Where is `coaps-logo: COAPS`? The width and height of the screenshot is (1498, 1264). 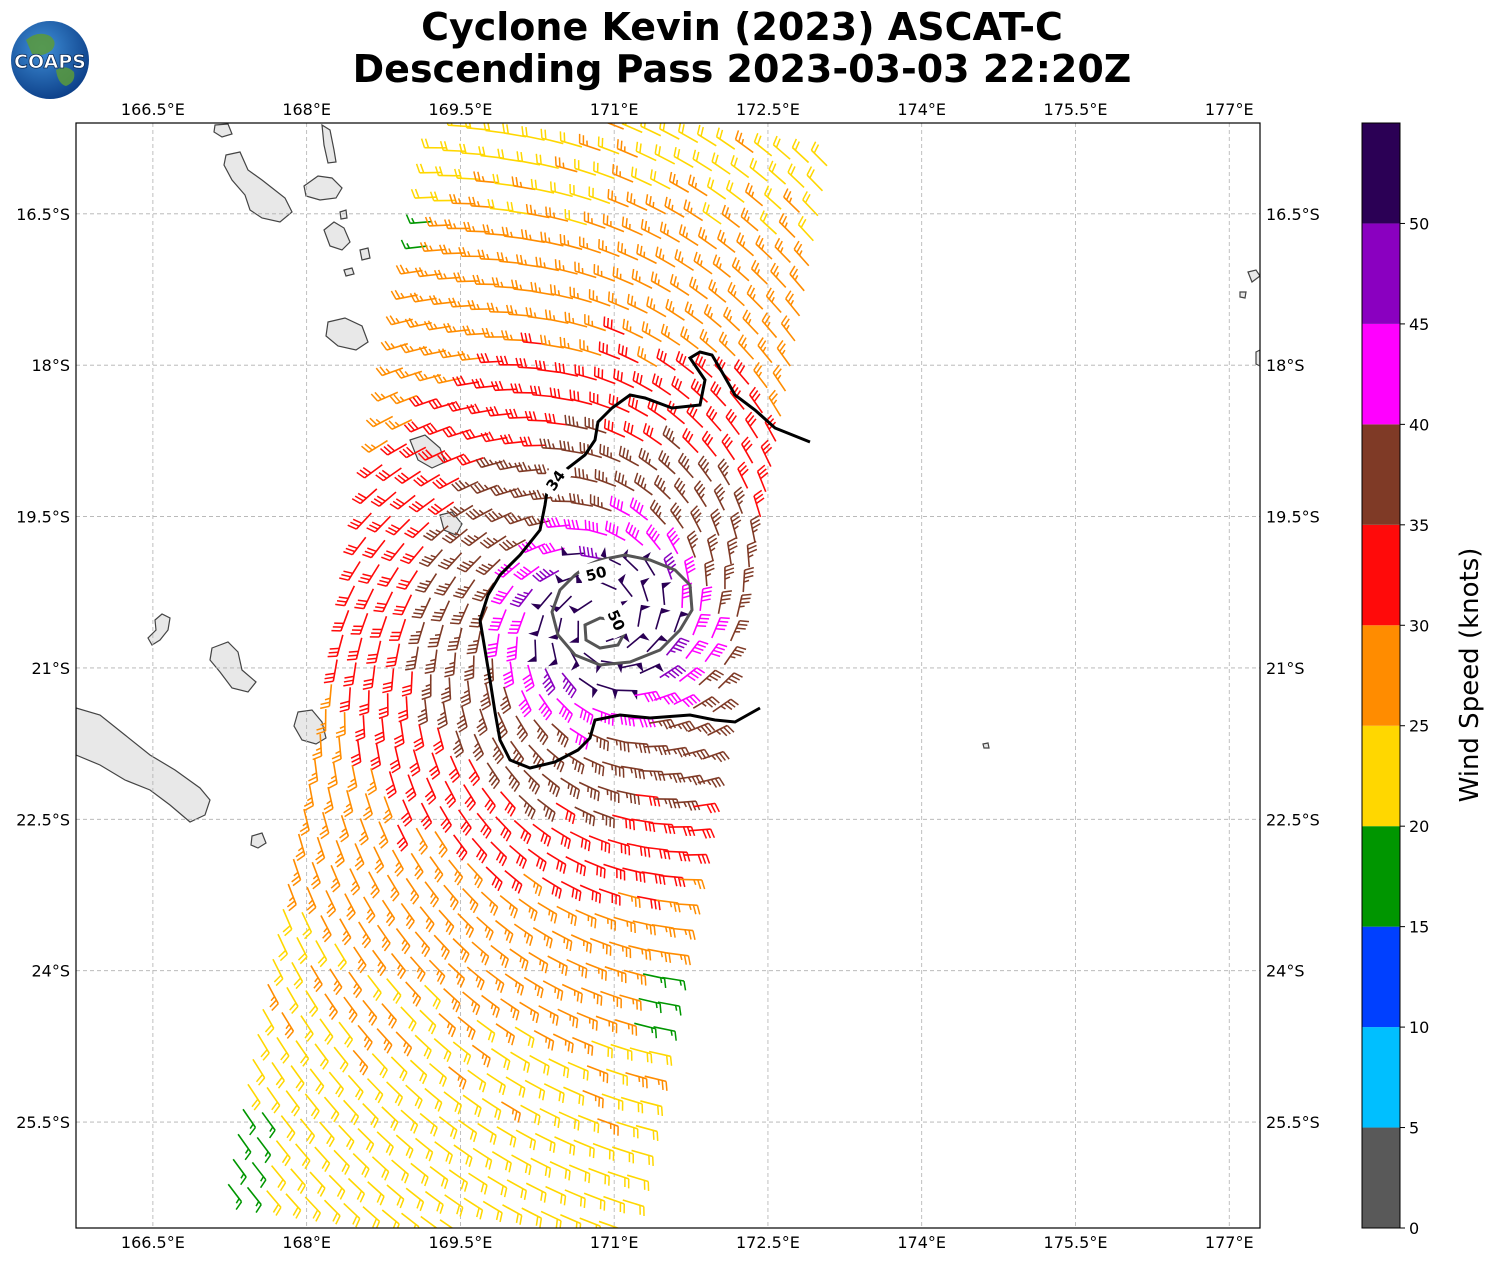 coaps-logo: COAPS is located at coordinates (50, 60).